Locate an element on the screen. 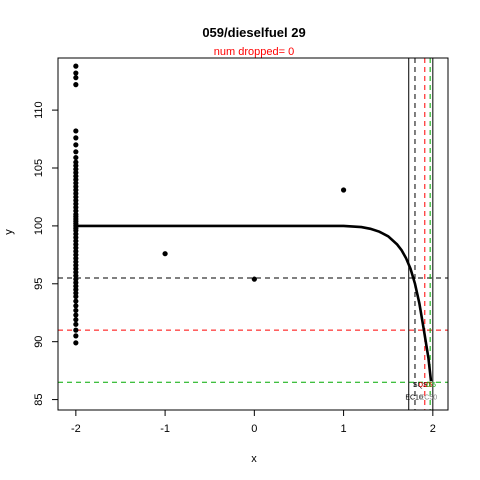 The image size is (480, 480). annotation-3: 0.5 is located at coordinates (431, 385).